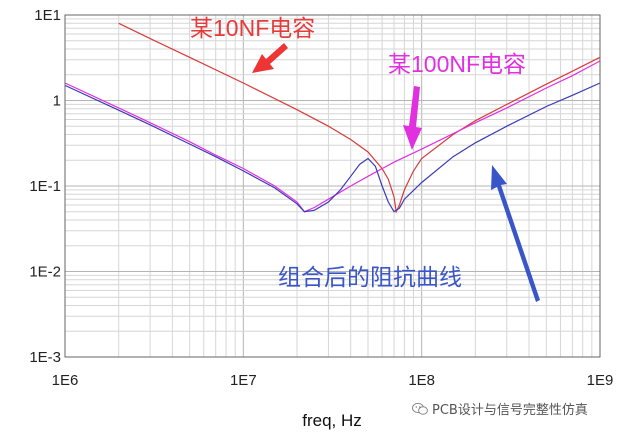 This screenshot has height=434, width=633. I want to click on x-tick-label: 1E8, so click(421, 380).